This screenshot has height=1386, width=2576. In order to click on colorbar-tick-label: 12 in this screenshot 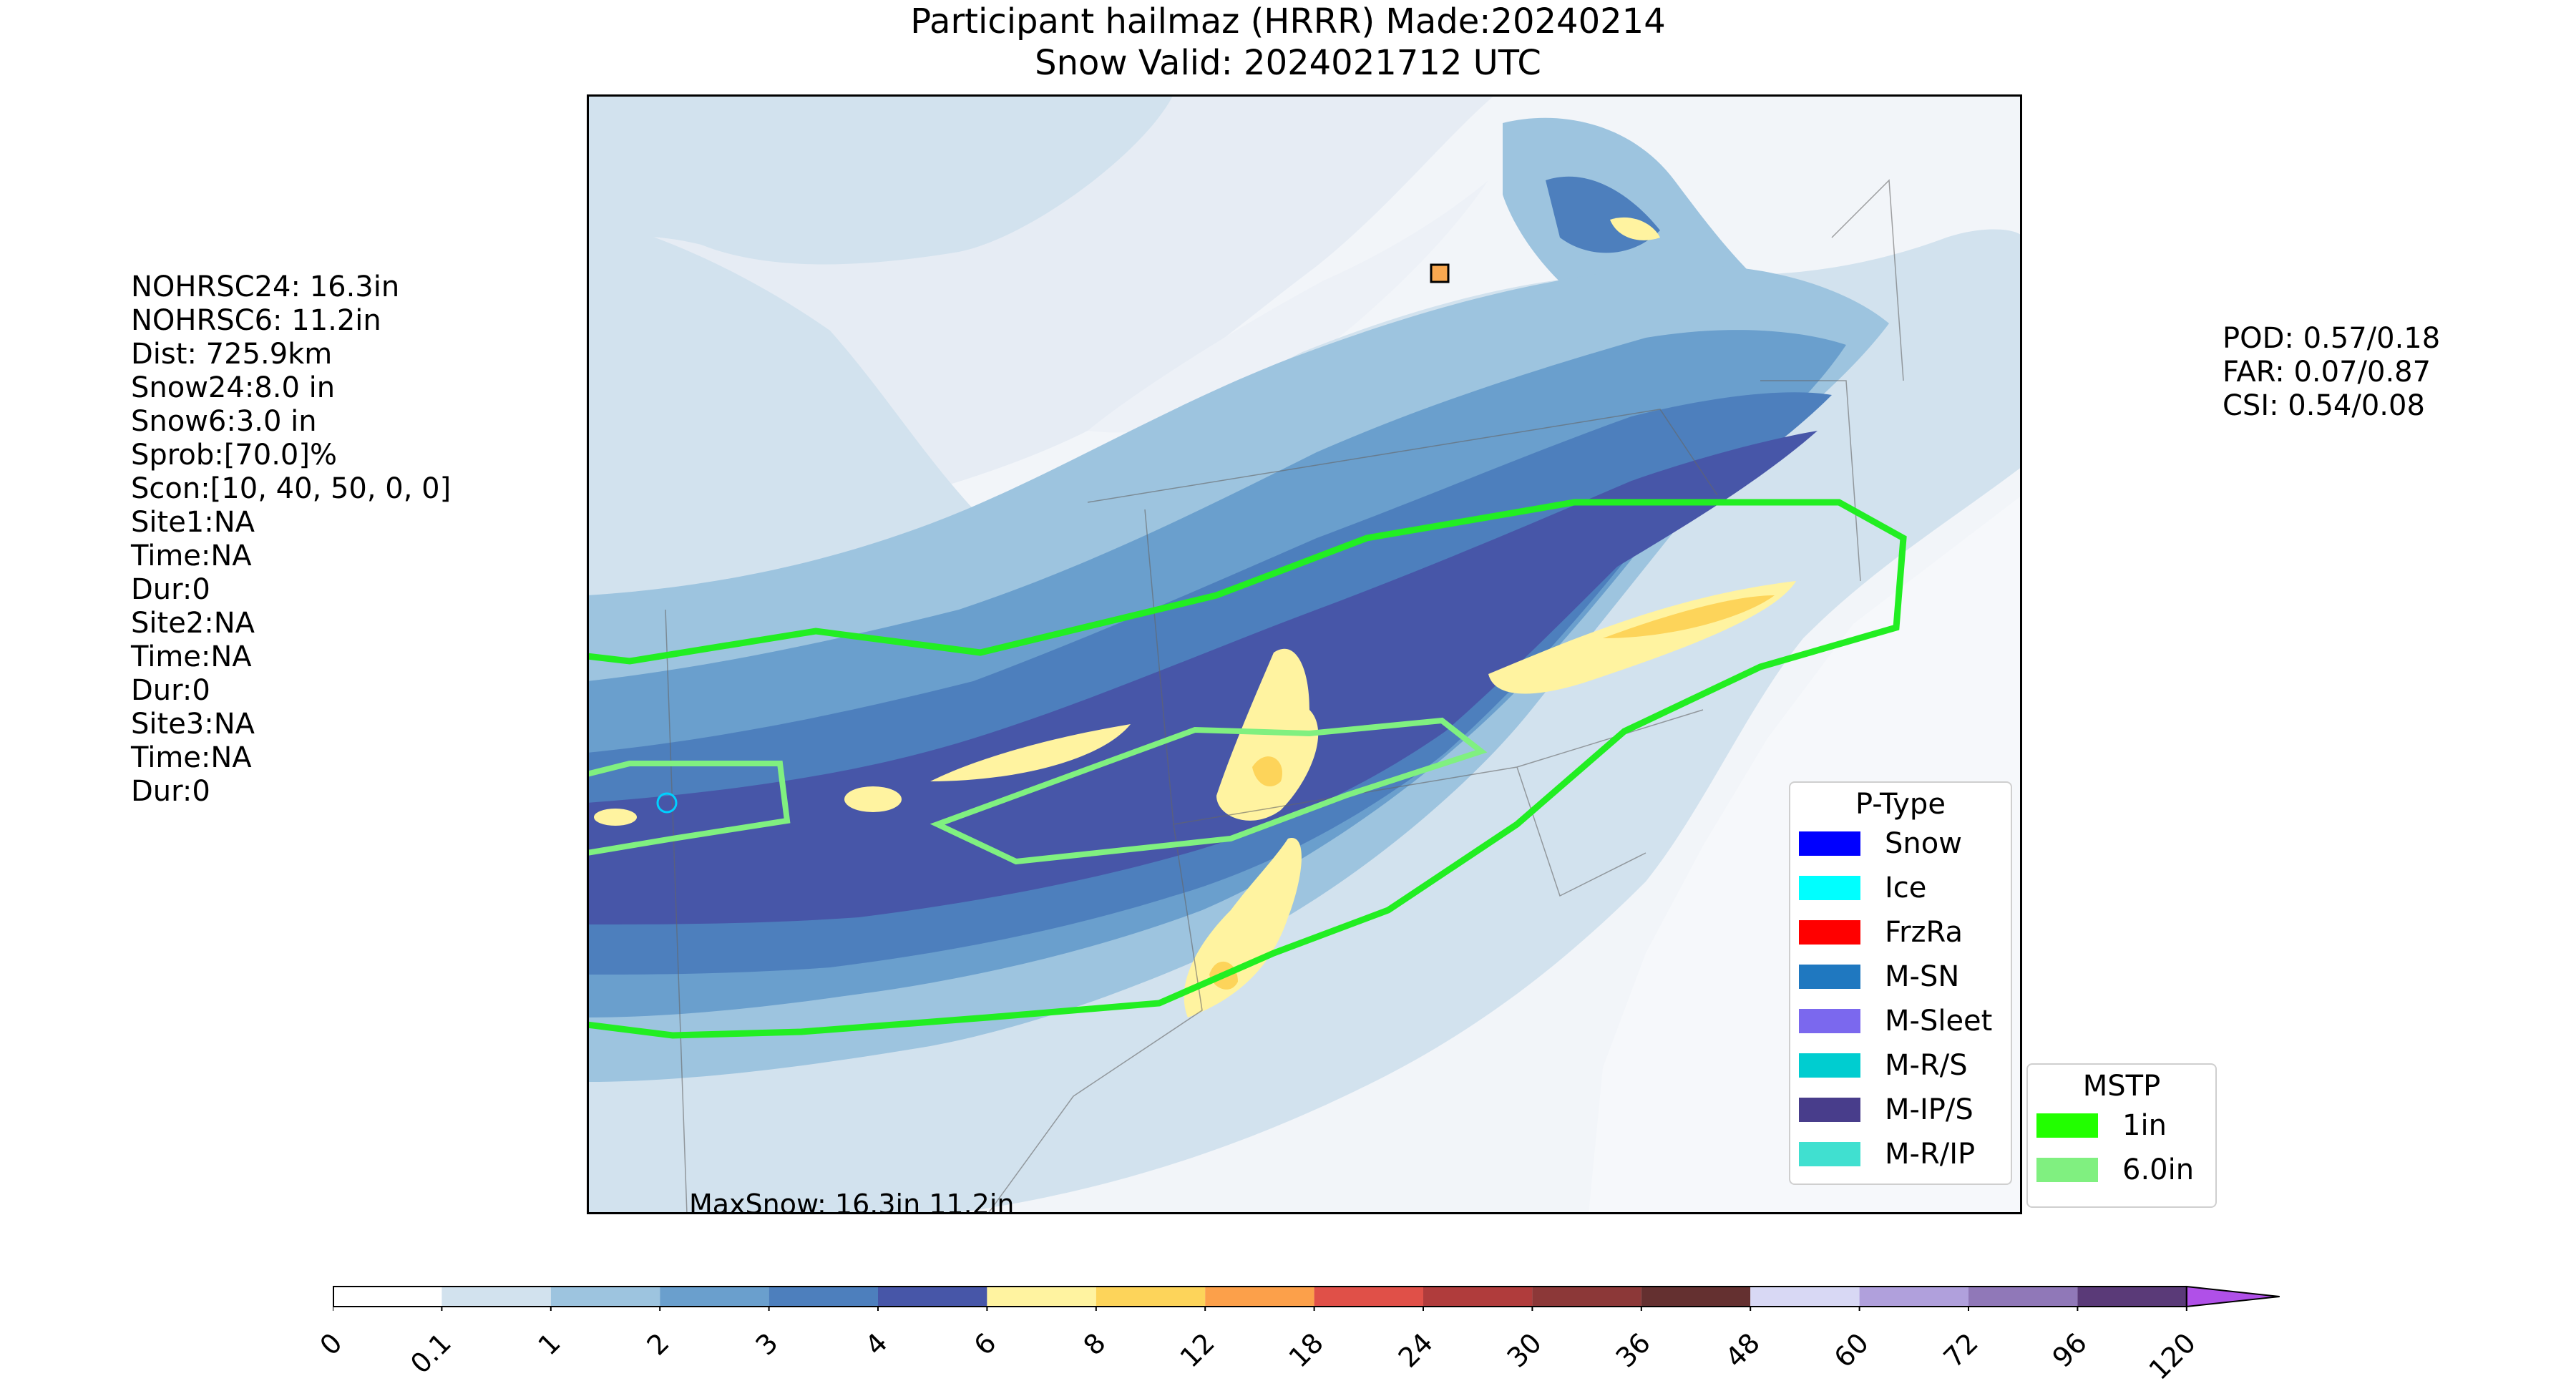, I will do `click(1197, 1350)`.